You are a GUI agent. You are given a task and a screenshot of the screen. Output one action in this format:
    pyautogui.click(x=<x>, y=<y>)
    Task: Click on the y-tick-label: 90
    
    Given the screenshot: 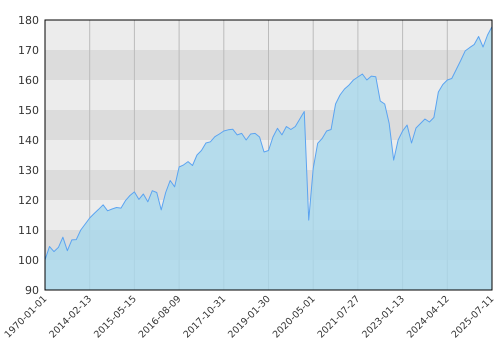 What is the action you would take?
    pyautogui.click(x=32, y=290)
    